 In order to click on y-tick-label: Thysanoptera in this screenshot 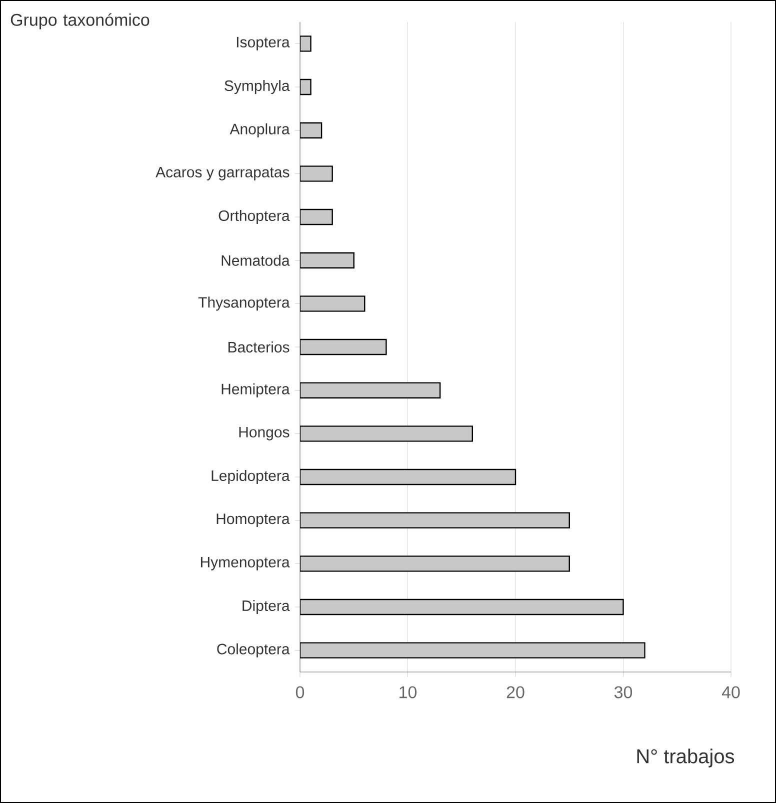, I will do `click(244, 303)`.